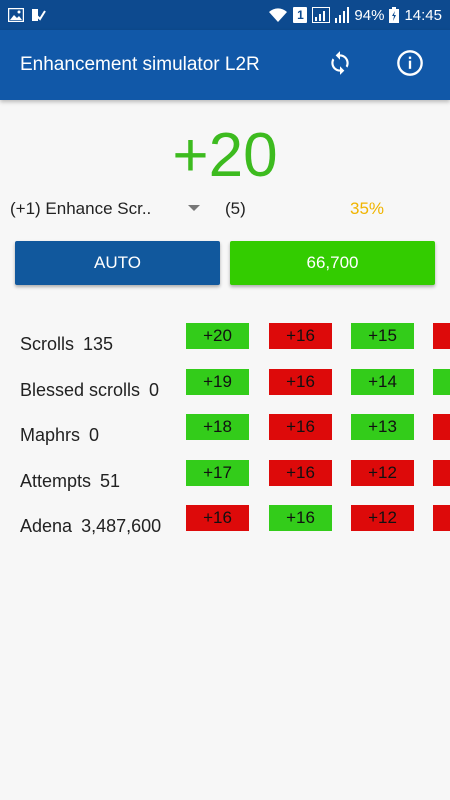  What do you see at coordinates (367, 208) in the screenshot?
I see `success-chance: 35%` at bounding box center [367, 208].